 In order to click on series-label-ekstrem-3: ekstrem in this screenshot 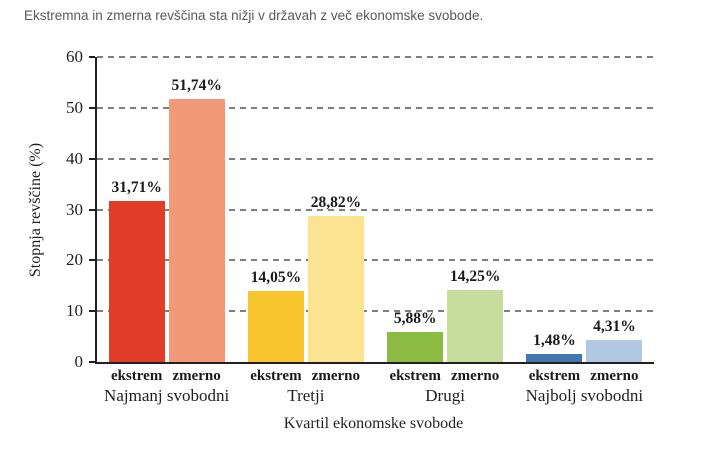, I will do `click(554, 376)`.